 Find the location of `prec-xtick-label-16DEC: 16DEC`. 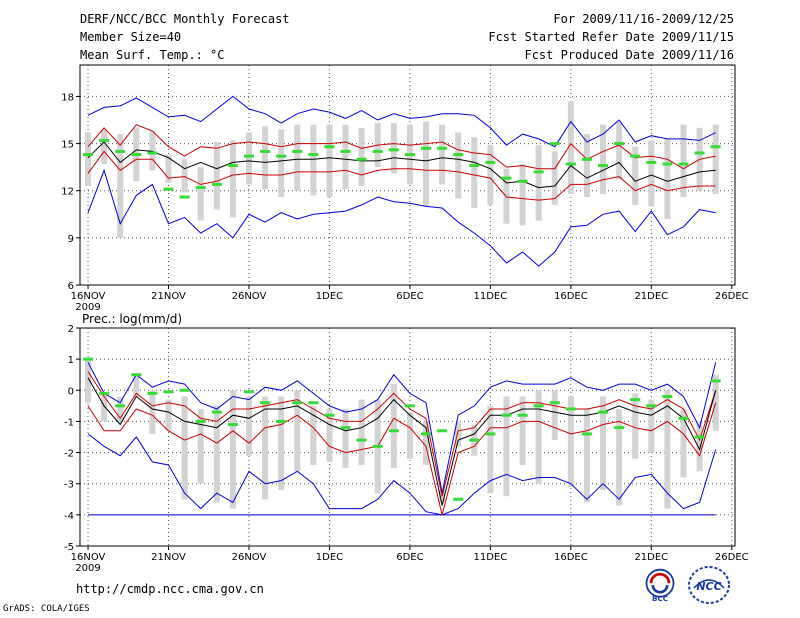

prec-xtick-label-16DEC: 16DEC is located at coordinates (571, 557).